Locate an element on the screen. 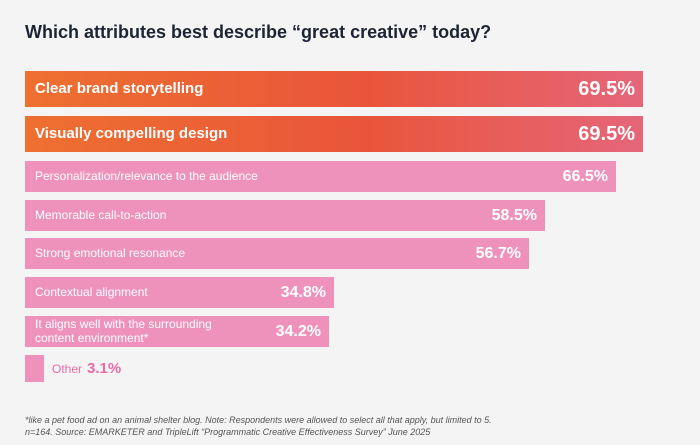 This screenshot has height=445, width=700. bar-label: Other is located at coordinates (67, 368).